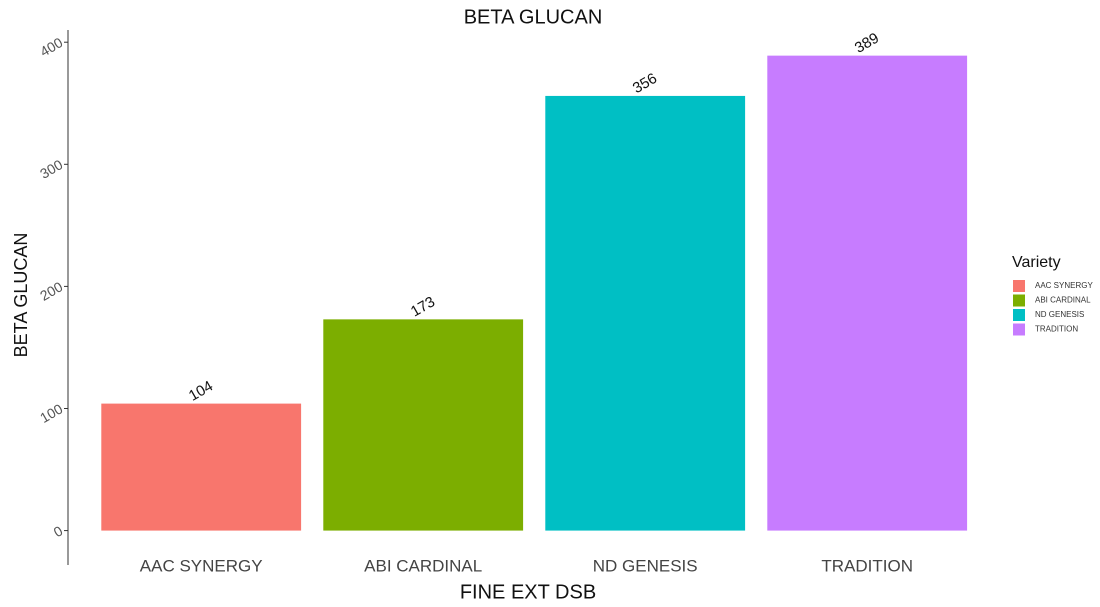 This screenshot has width=1100, height=607. I want to click on y-tick-label: 200, so click(51, 291).